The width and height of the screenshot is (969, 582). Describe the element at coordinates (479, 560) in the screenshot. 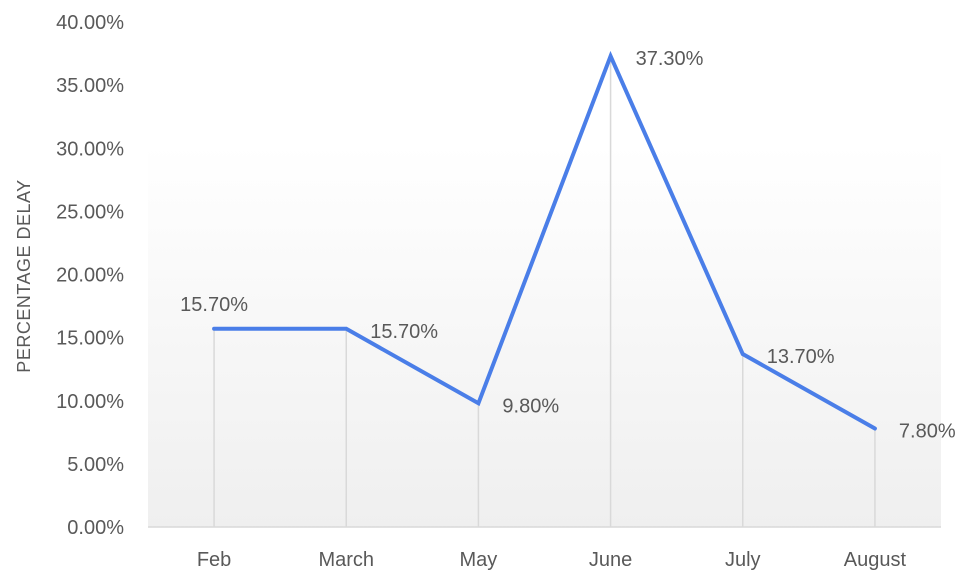

I see `x-tick-label: May` at that location.